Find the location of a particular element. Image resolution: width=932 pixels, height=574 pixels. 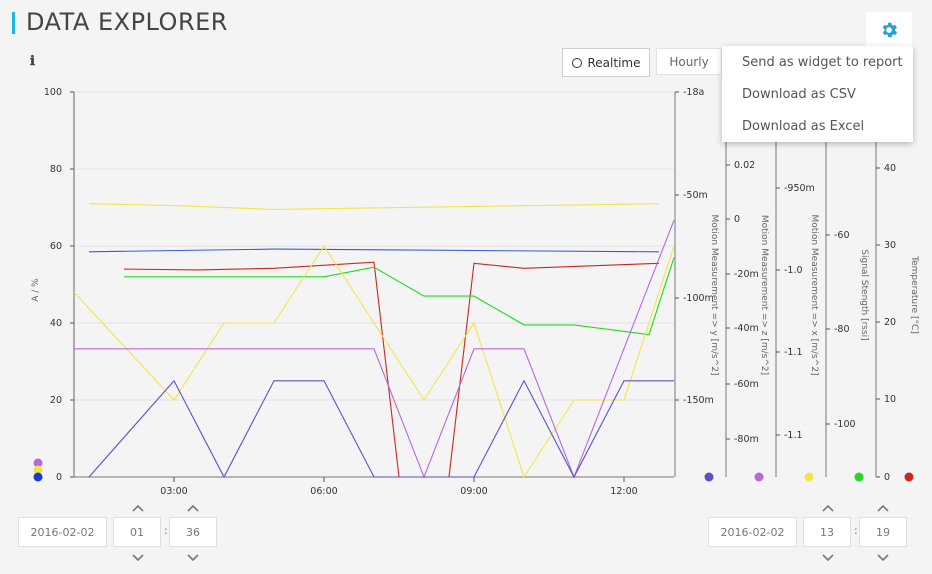

x-tick-label: 12:00 is located at coordinates (623, 491).